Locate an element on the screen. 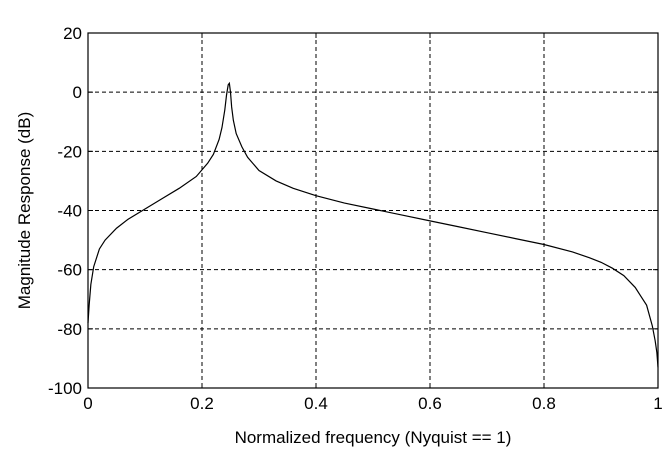  x-tick-labels: 0 0.2 0.4 0.6 0.8 1 is located at coordinates (372, 403).